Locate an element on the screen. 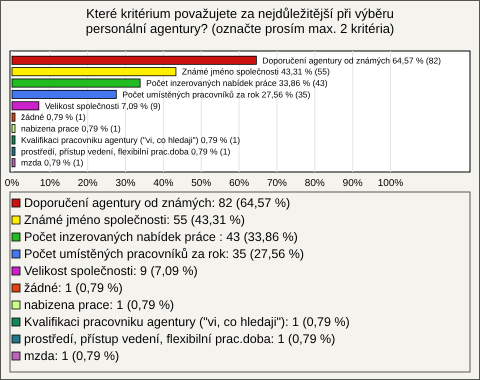  legend-label: Počet umístěných pracovníků za rok: 35 (27,56 %) is located at coordinates (164, 254).